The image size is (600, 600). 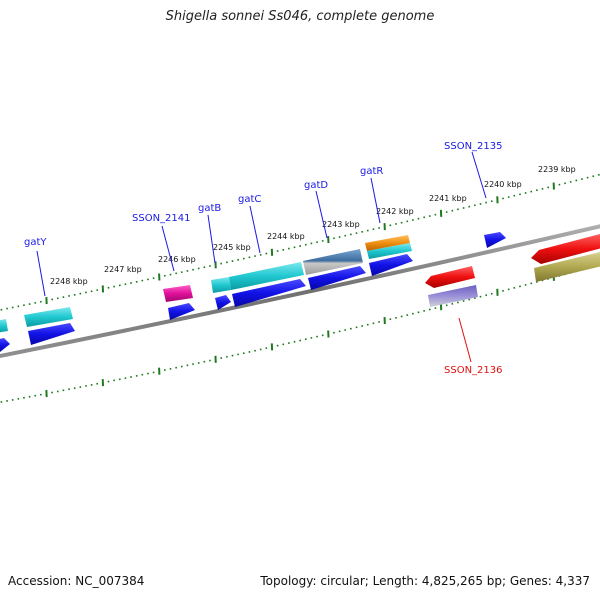 What do you see at coordinates (249, 199) in the screenshot?
I see `gene-label-gatC: gatC` at bounding box center [249, 199].